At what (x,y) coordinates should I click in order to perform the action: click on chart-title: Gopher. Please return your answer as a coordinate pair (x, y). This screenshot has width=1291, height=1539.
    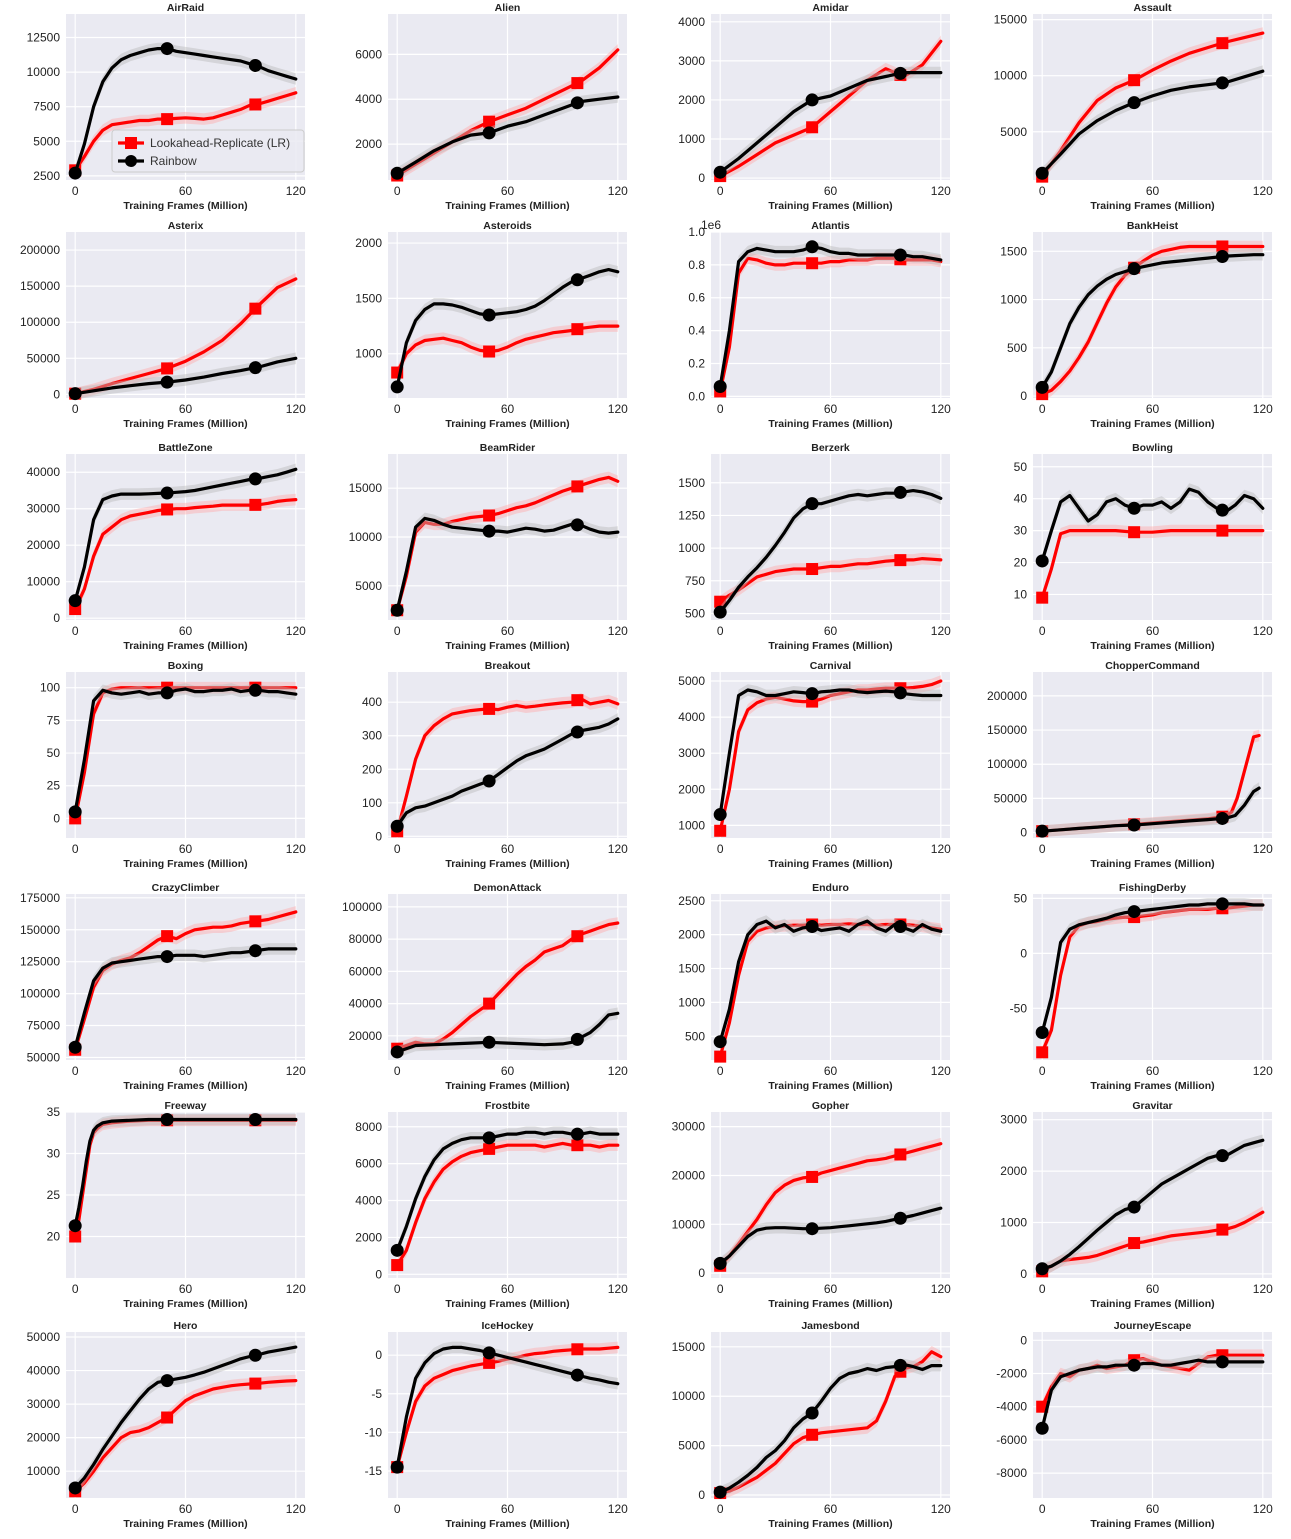
    Looking at the image, I should click on (830, 1106).